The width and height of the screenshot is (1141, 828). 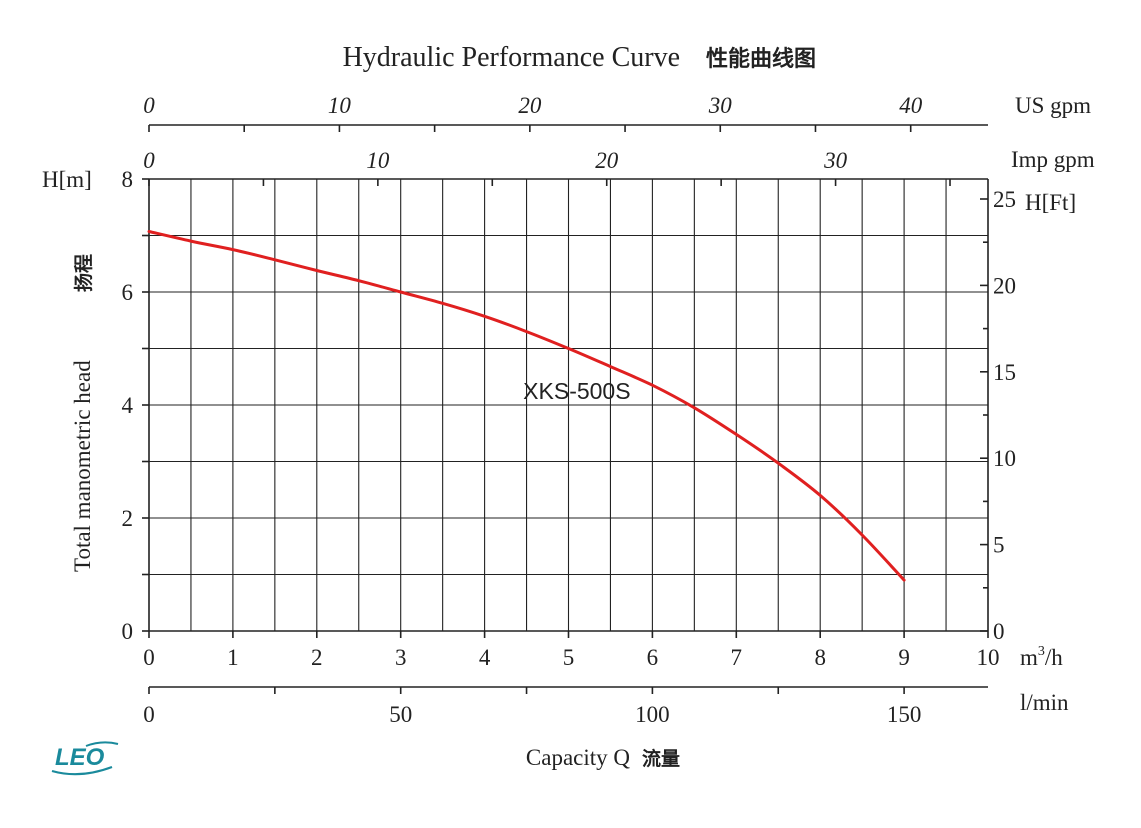 What do you see at coordinates (576, 391) in the screenshot?
I see `series-label-xks-500s: XKS-500S` at bounding box center [576, 391].